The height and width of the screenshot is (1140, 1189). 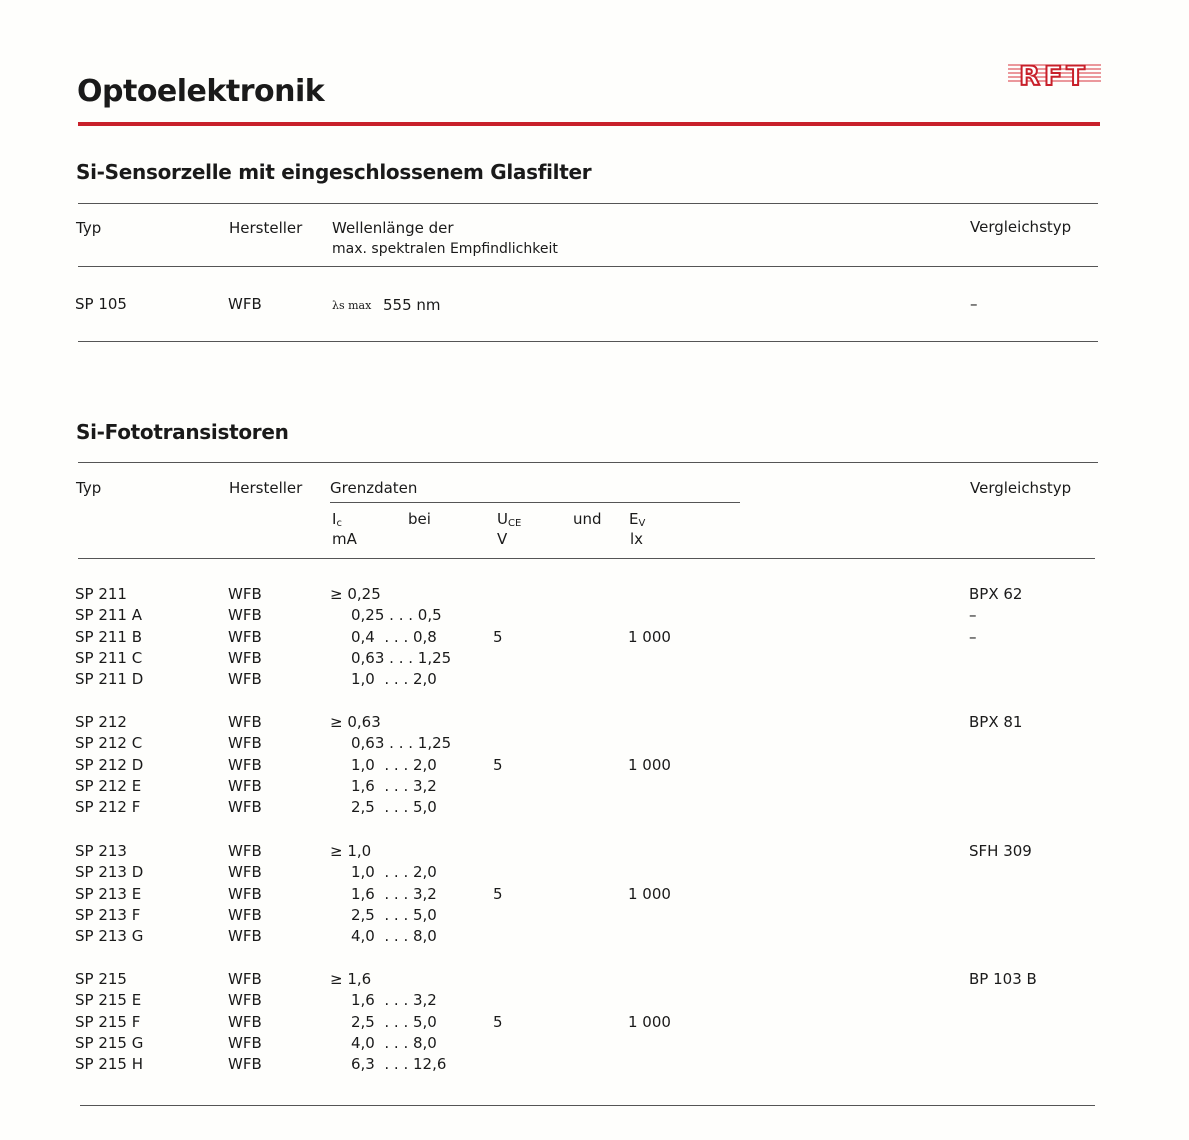 I want to click on col-uce: UCE, so click(x=509, y=519).